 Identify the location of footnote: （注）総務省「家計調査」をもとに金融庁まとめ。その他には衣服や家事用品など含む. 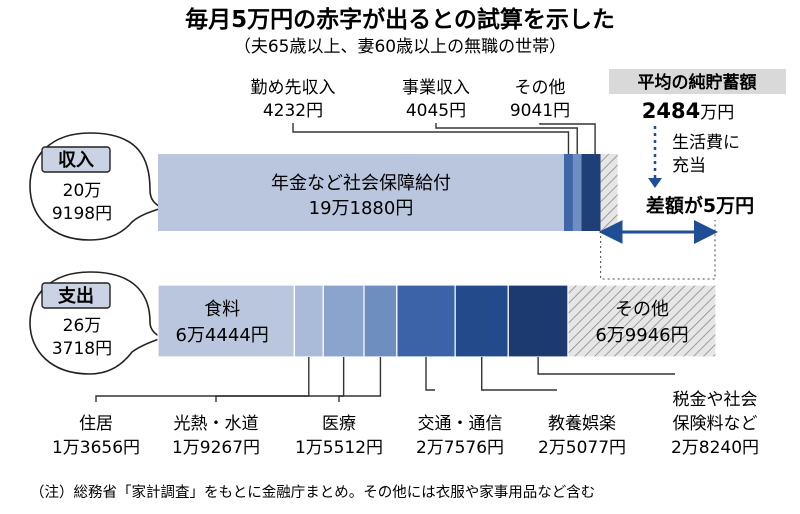
(312, 492).